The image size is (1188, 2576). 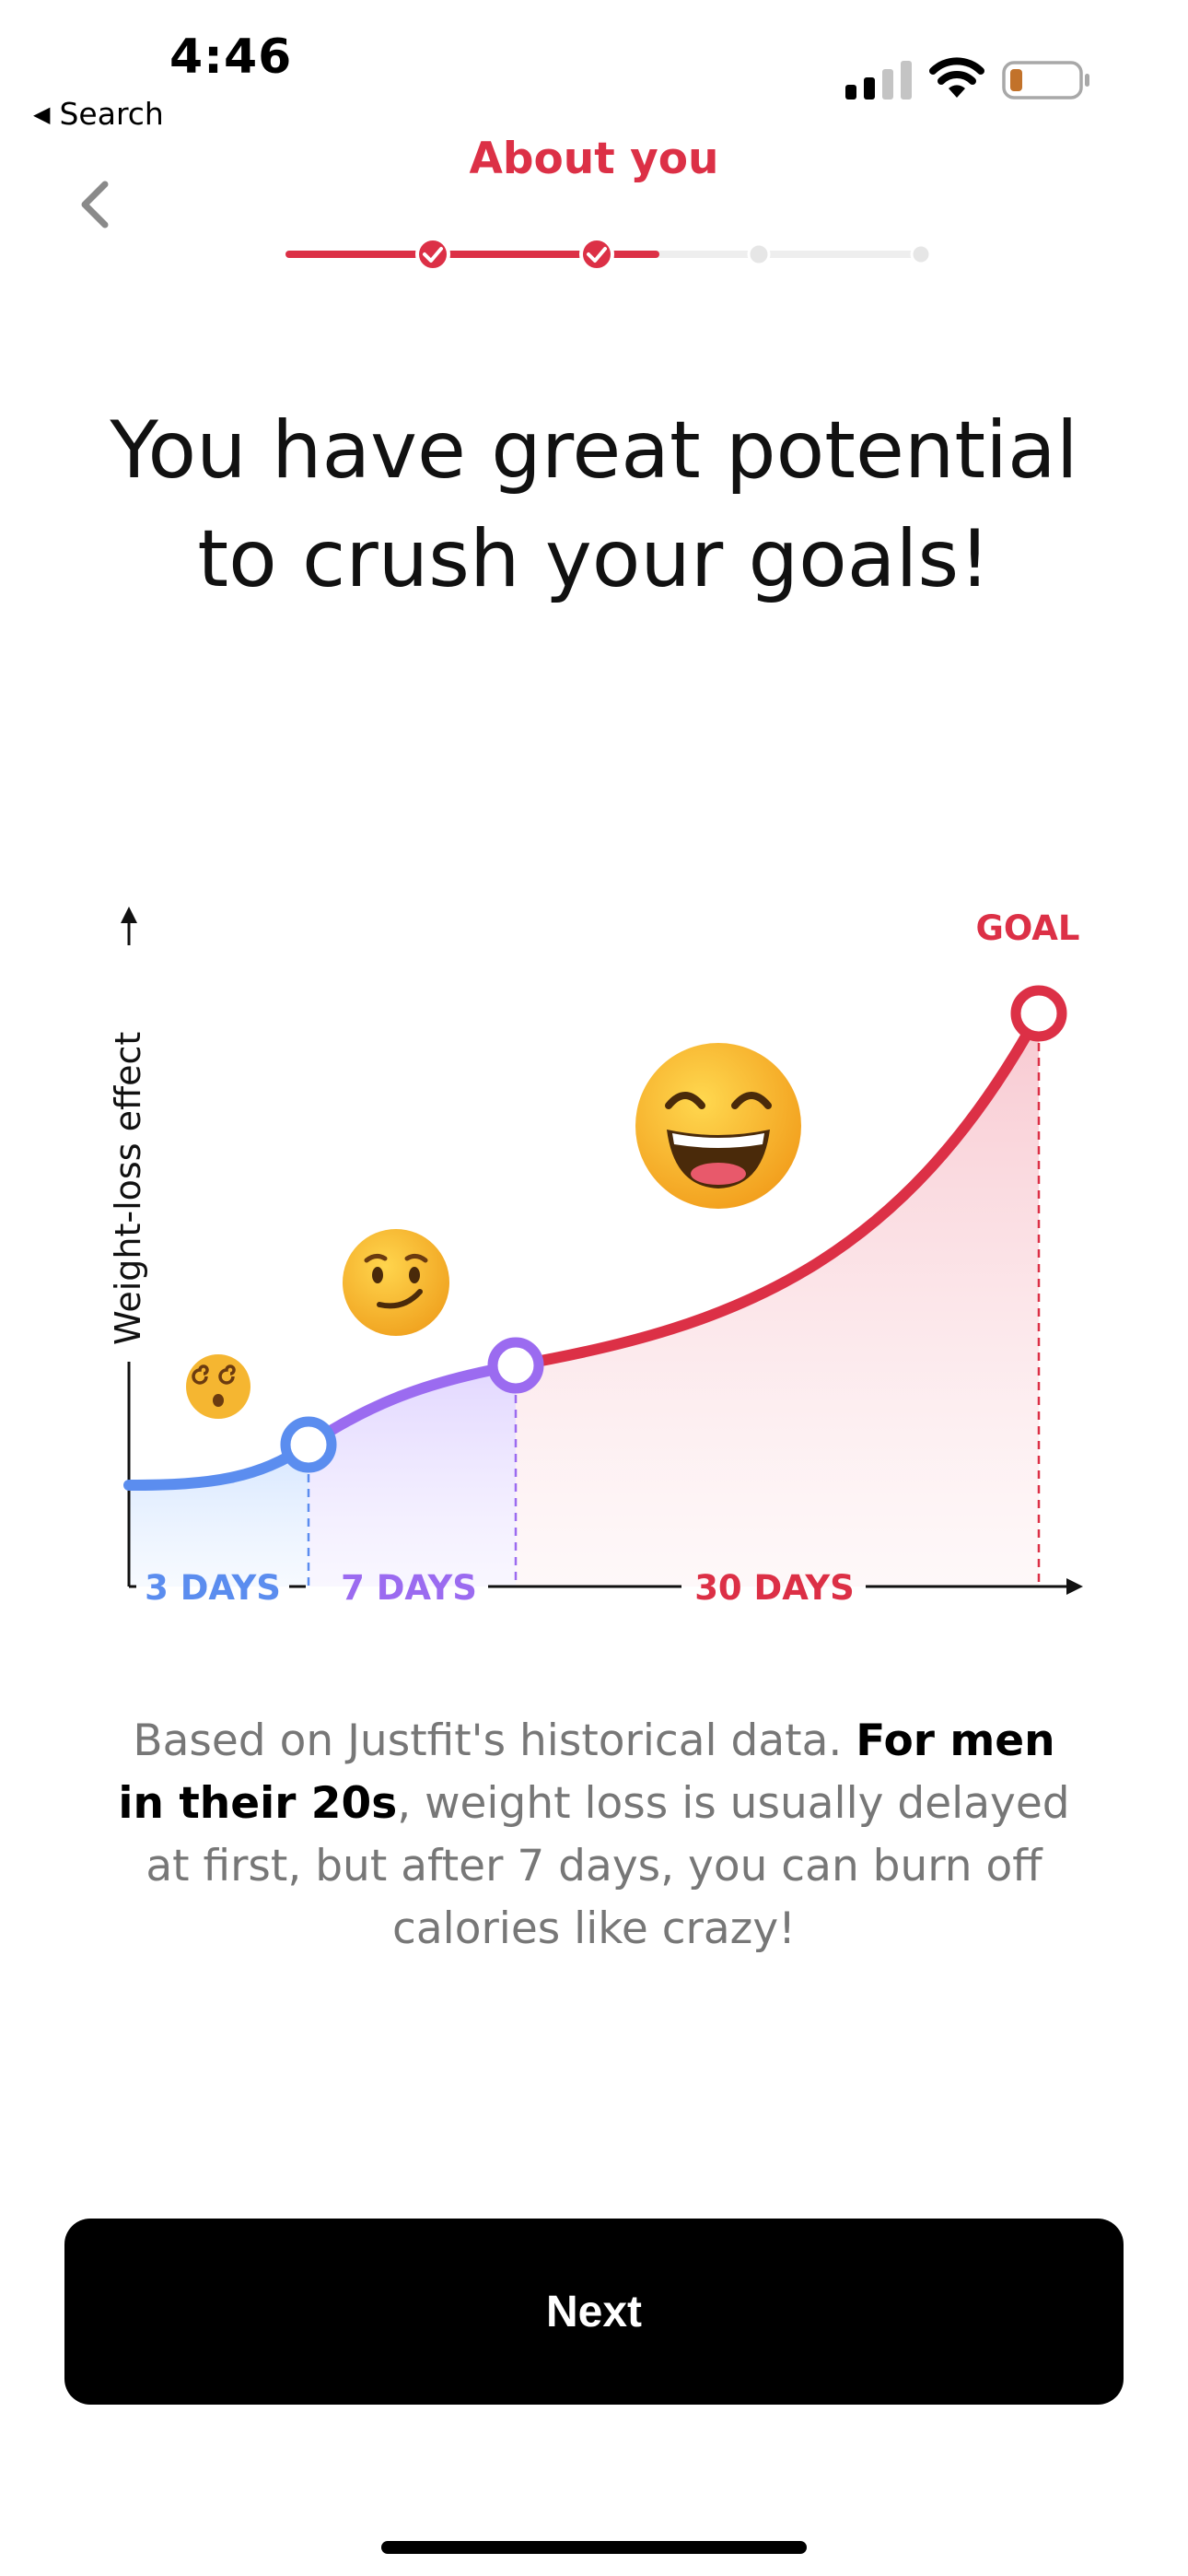 I want to click on goal-label: GOAL, so click(x=1027, y=928).